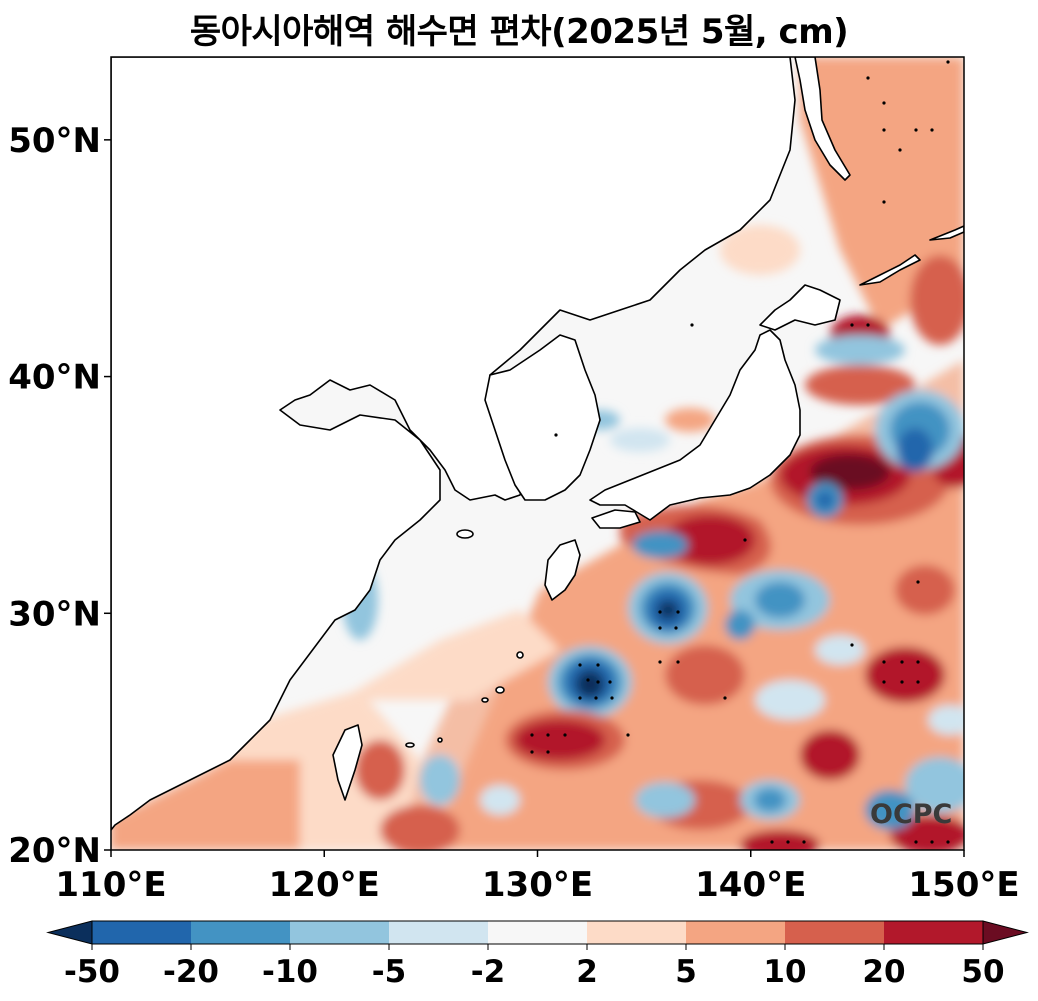 This screenshot has width=1038, height=1001. Describe the element at coordinates (389, 972) in the screenshot. I see `colorbar-label: -5` at that location.